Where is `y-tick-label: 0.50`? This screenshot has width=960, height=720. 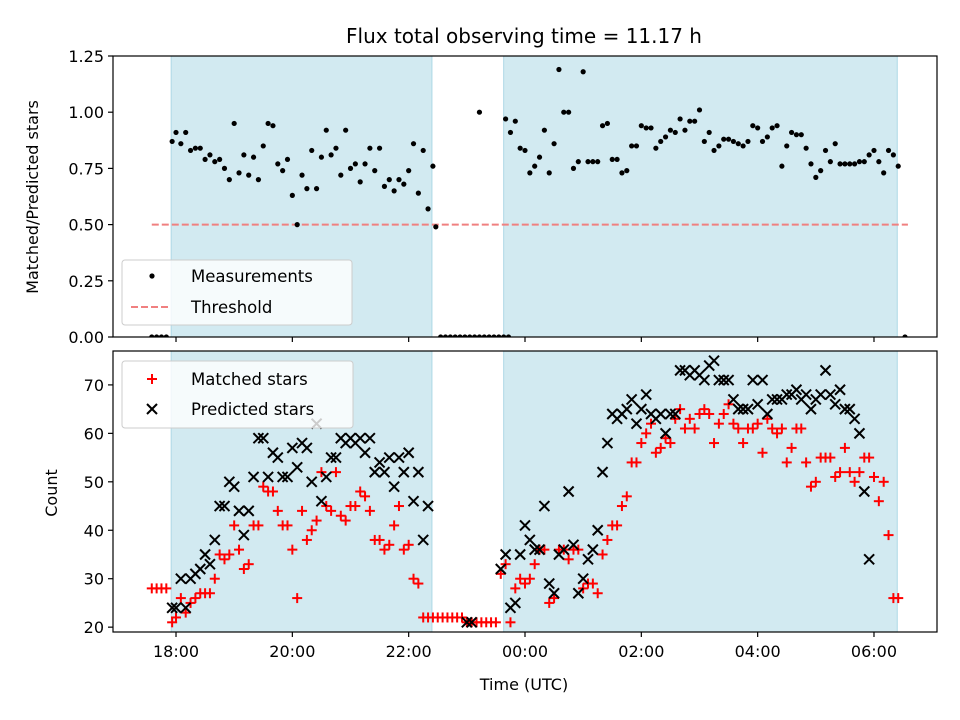 y-tick-label: 0.50 is located at coordinates (86, 225).